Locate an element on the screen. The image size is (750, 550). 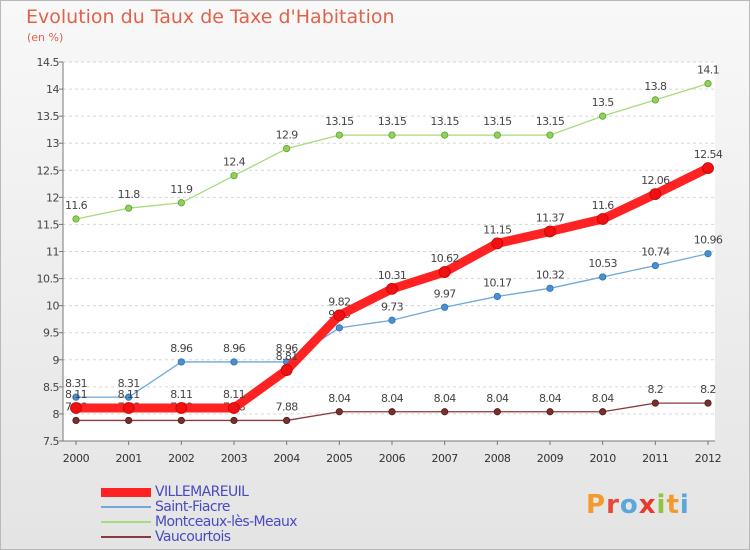
data-label-villemareuil: 10.31 is located at coordinates (392, 275).